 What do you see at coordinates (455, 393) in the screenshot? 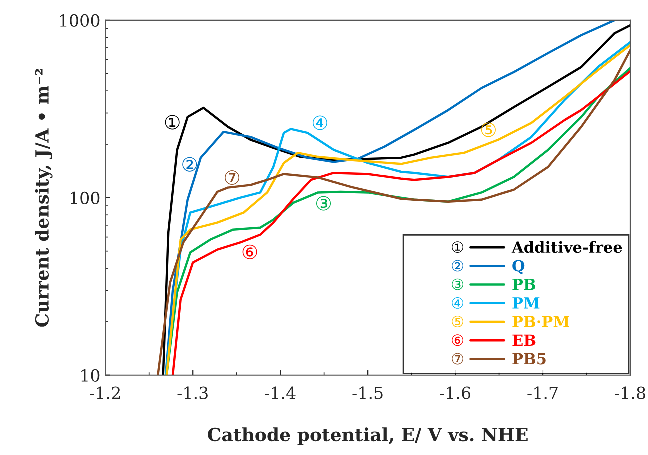
I see `x-tick-label: -1.6` at bounding box center [455, 393].